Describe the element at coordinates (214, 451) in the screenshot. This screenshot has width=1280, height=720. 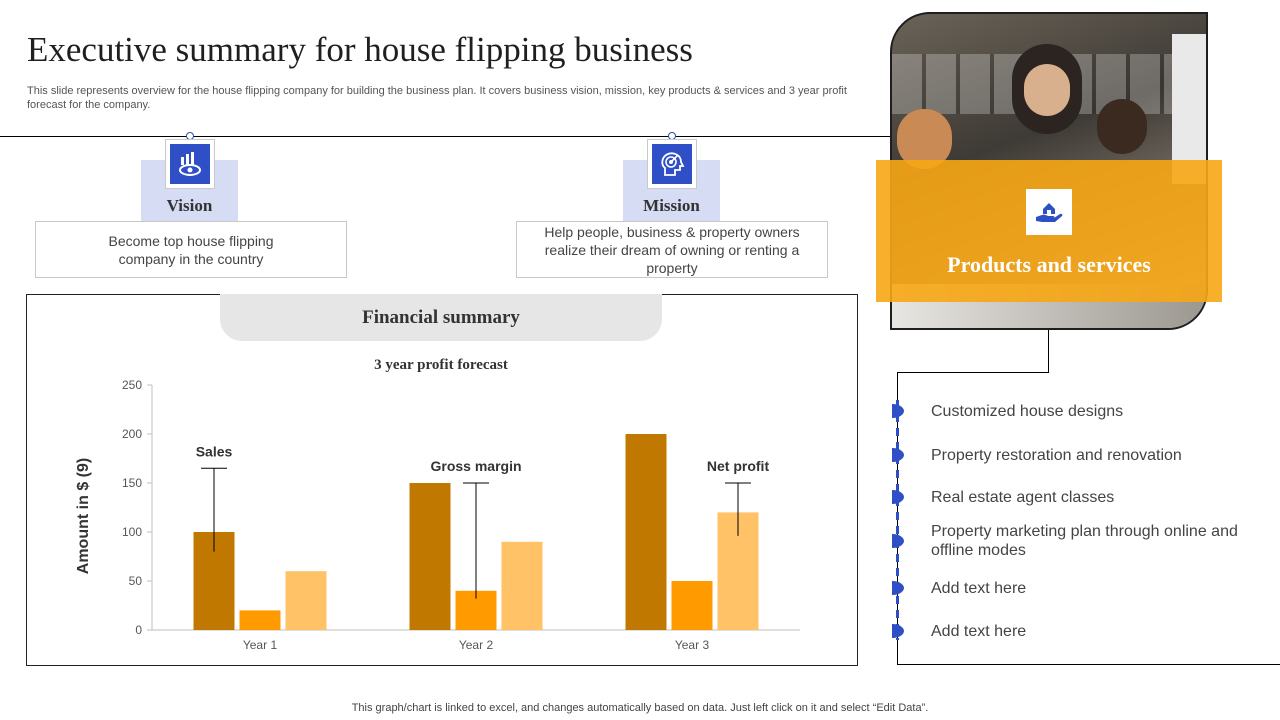
I see `annotation-label: Sales` at that location.